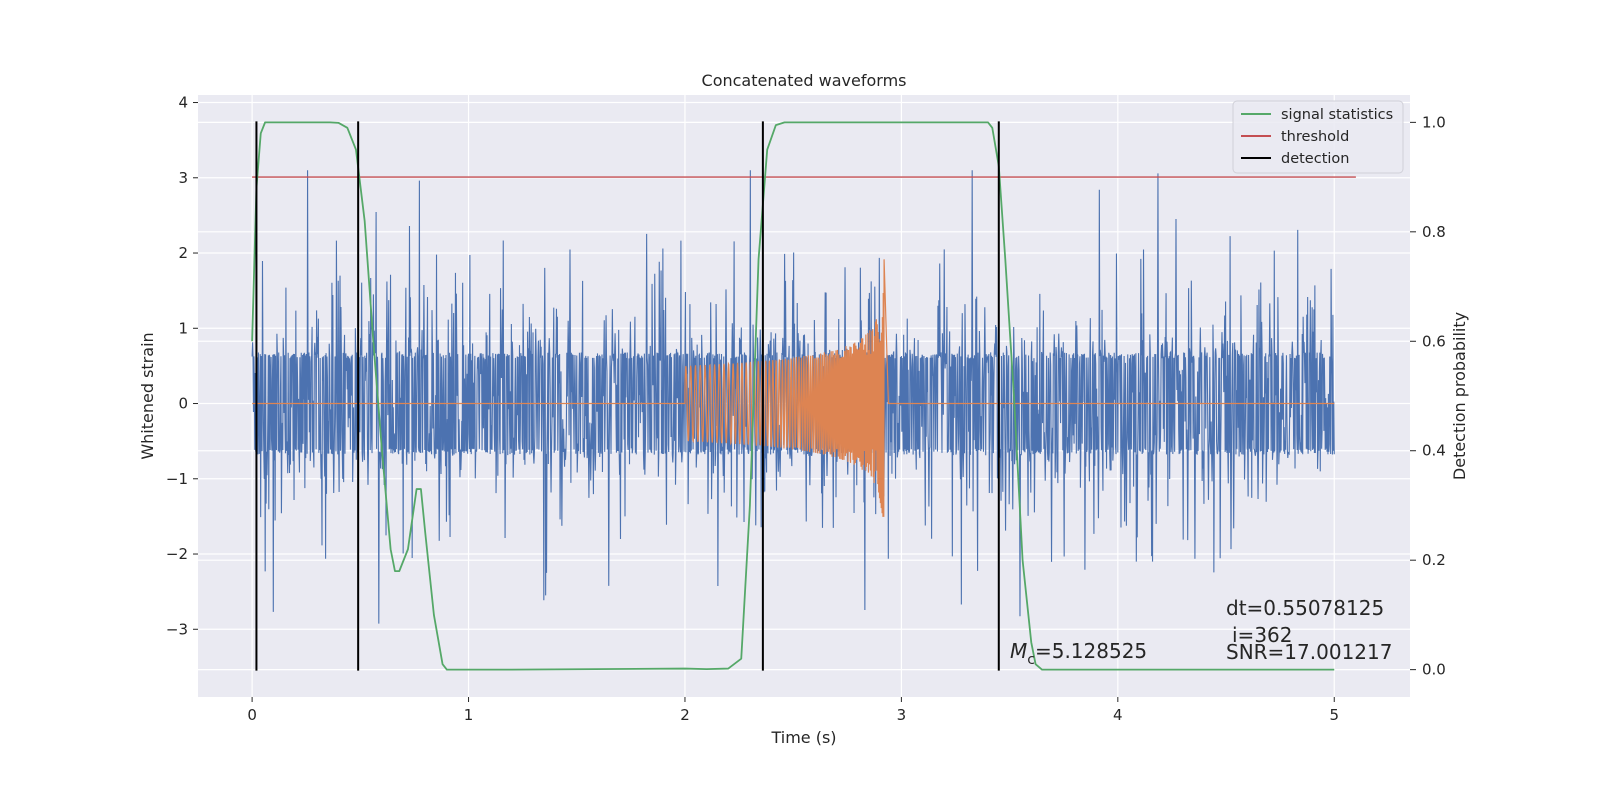 The image size is (1600, 804). Describe the element at coordinates (183, 404) in the screenshot. I see `y-tick-label: 0` at that location.